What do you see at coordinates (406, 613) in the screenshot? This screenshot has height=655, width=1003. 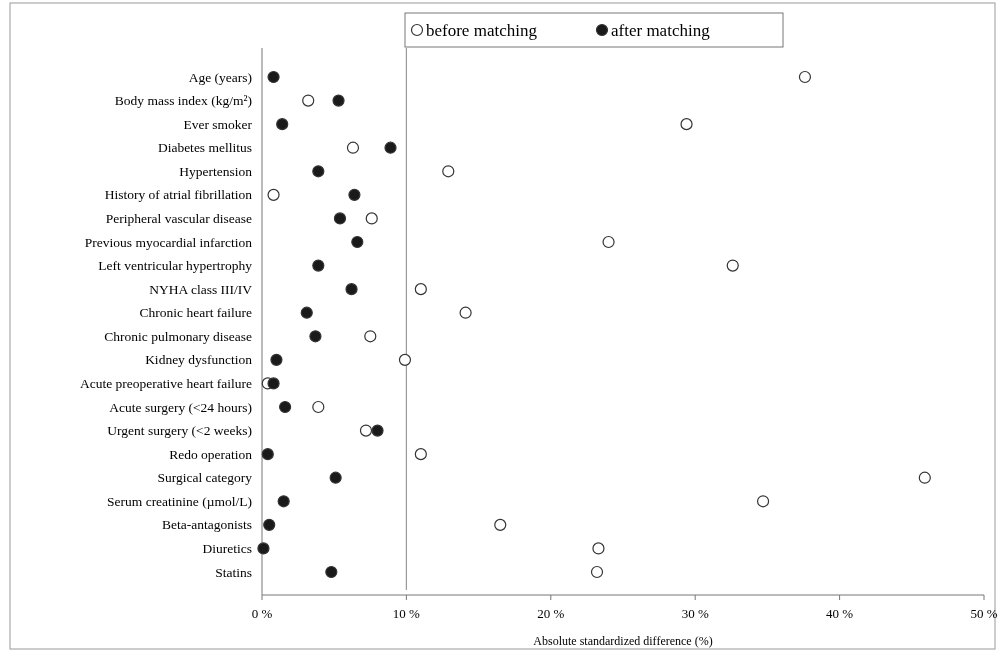 I see `x-tick-label: 10 %` at bounding box center [406, 613].